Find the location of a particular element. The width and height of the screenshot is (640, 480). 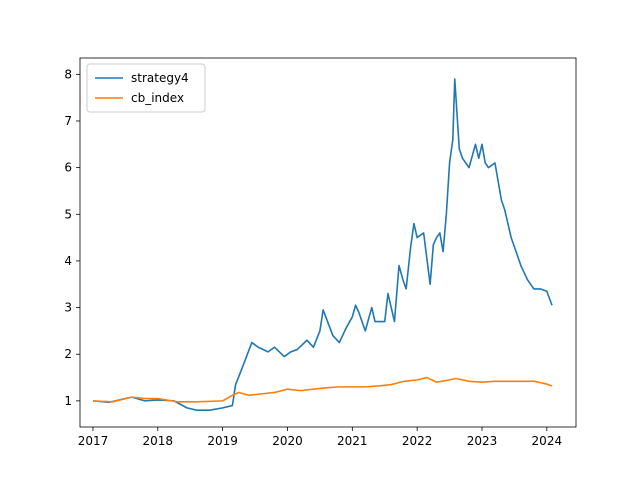

legend: strategy4 cb_index is located at coordinates (146, 88).